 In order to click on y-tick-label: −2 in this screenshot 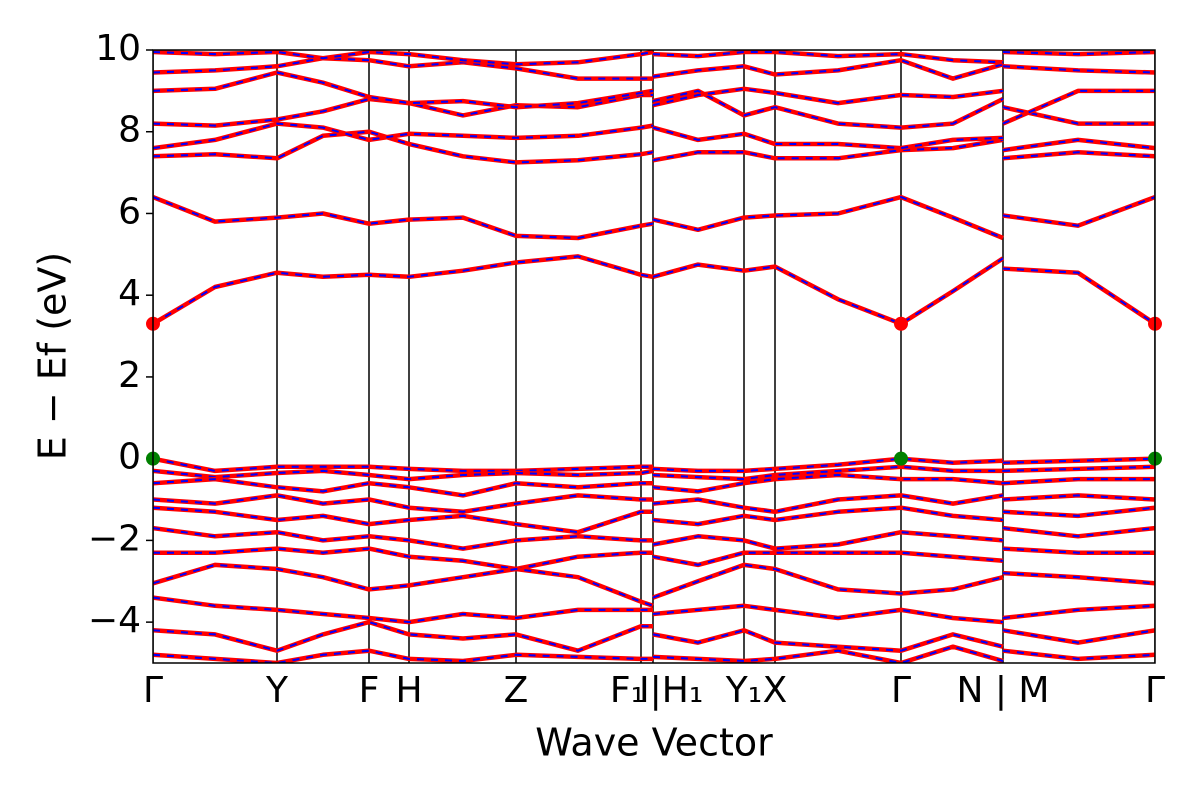, I will do `click(114, 538)`.